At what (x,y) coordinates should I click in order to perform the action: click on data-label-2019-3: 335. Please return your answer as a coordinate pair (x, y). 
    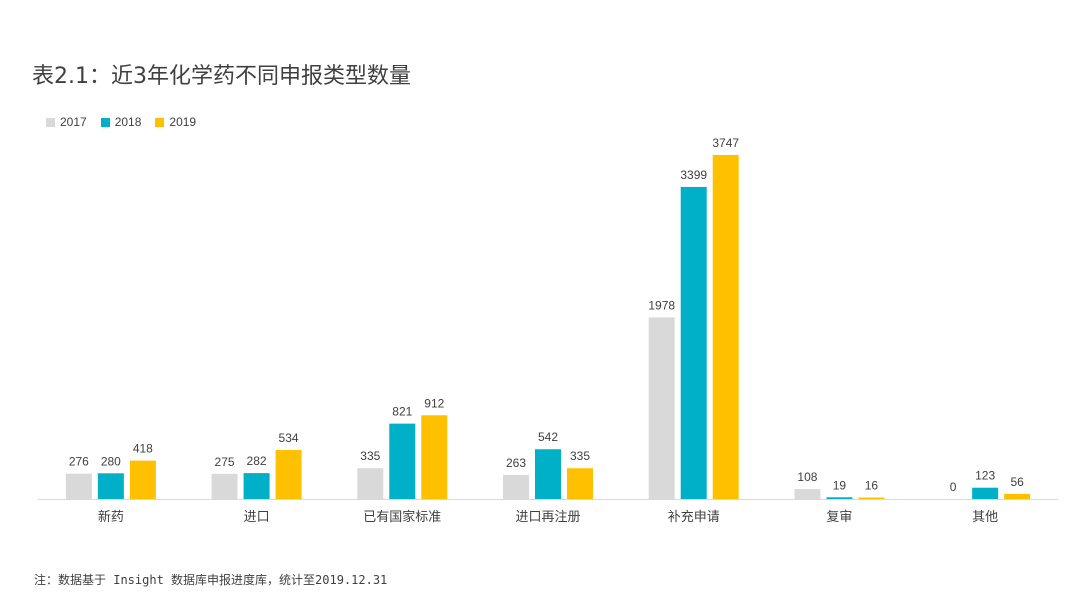
    Looking at the image, I should click on (580, 456).